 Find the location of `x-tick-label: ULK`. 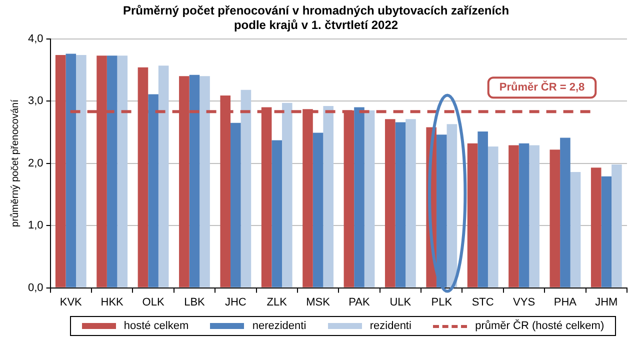

x-tick-label: ULK is located at coordinates (401, 302).